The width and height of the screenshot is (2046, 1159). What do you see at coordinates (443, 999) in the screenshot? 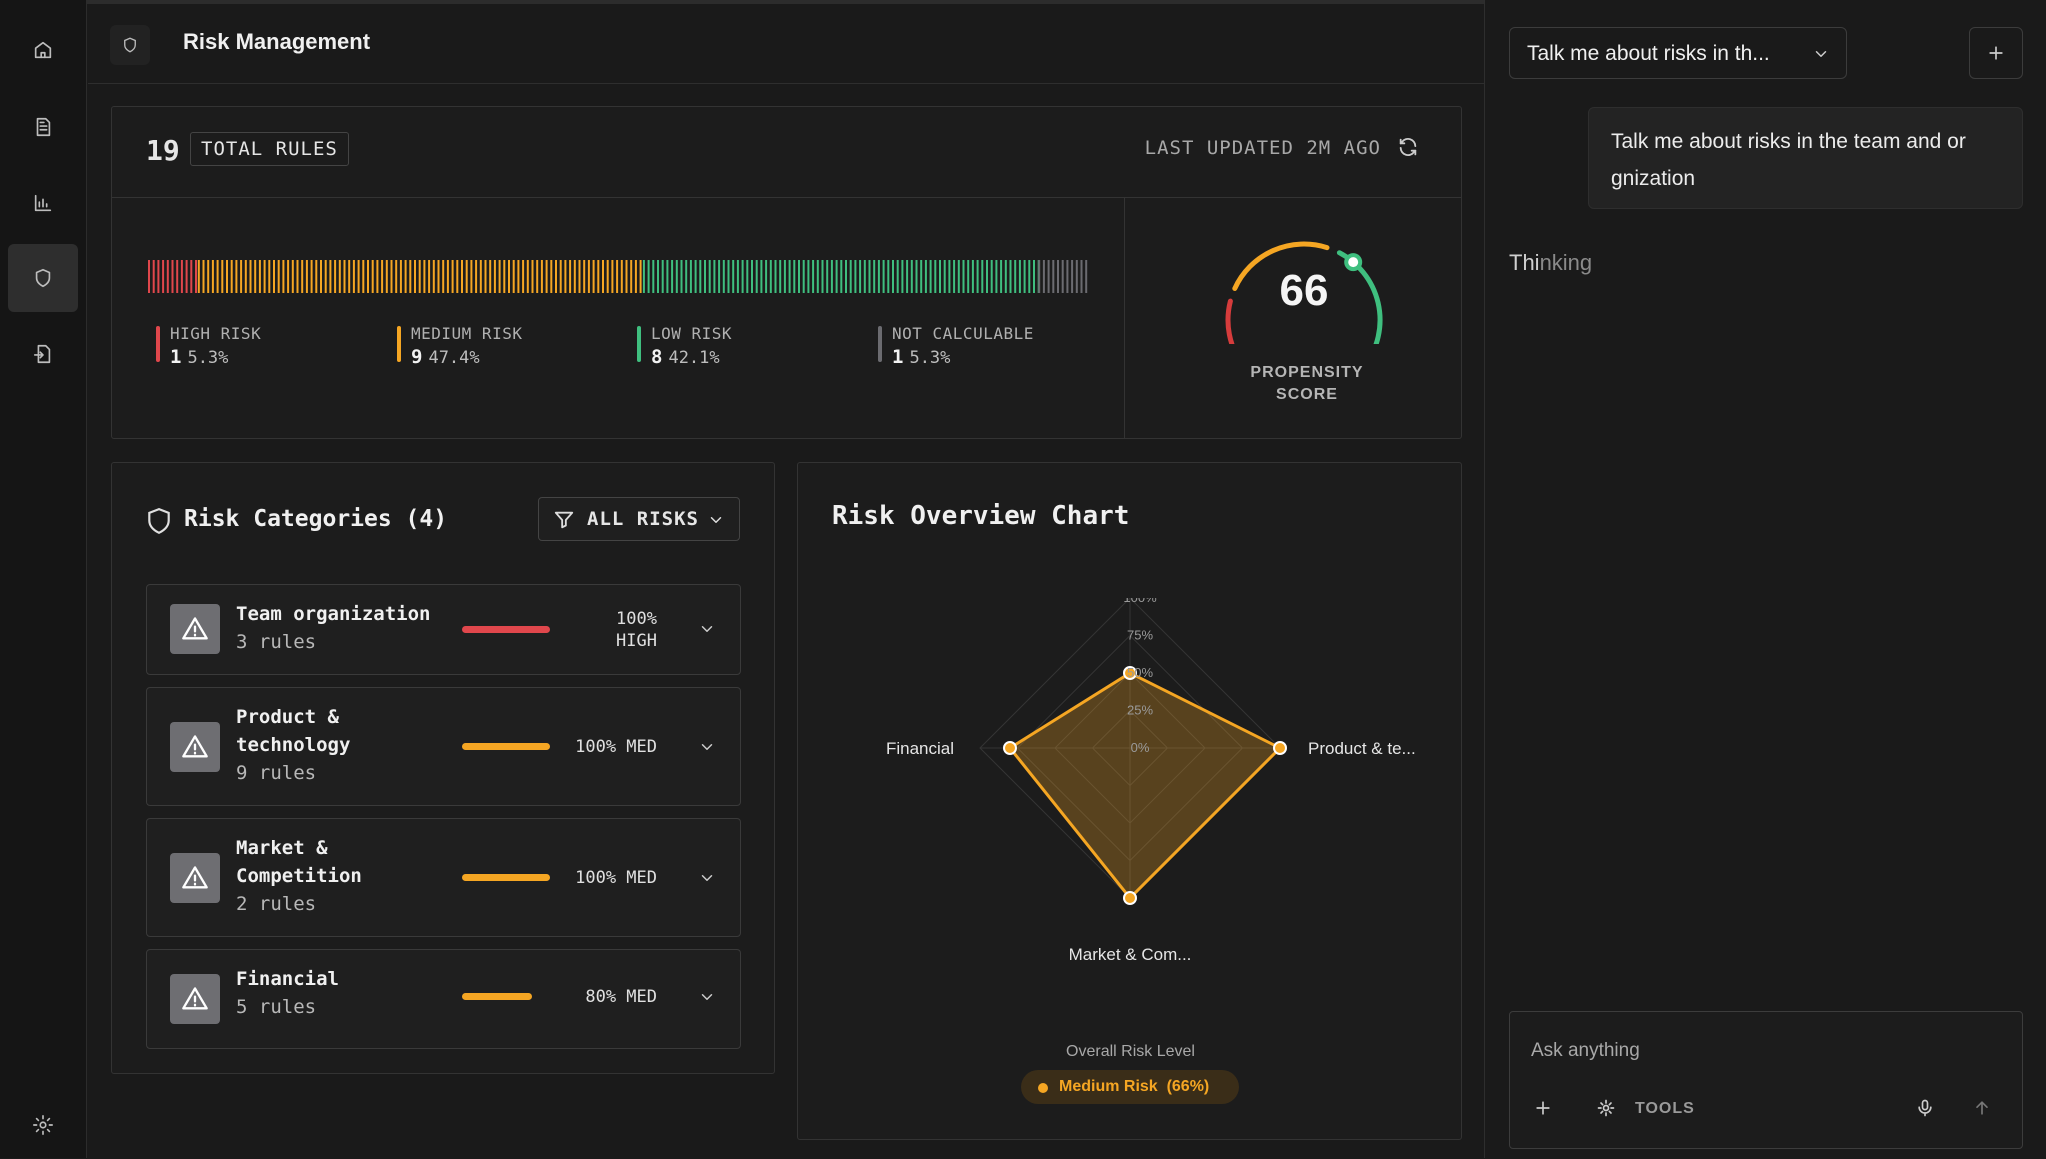
I see `category-row-financial: Financial 5 rules 80% MED` at bounding box center [443, 999].